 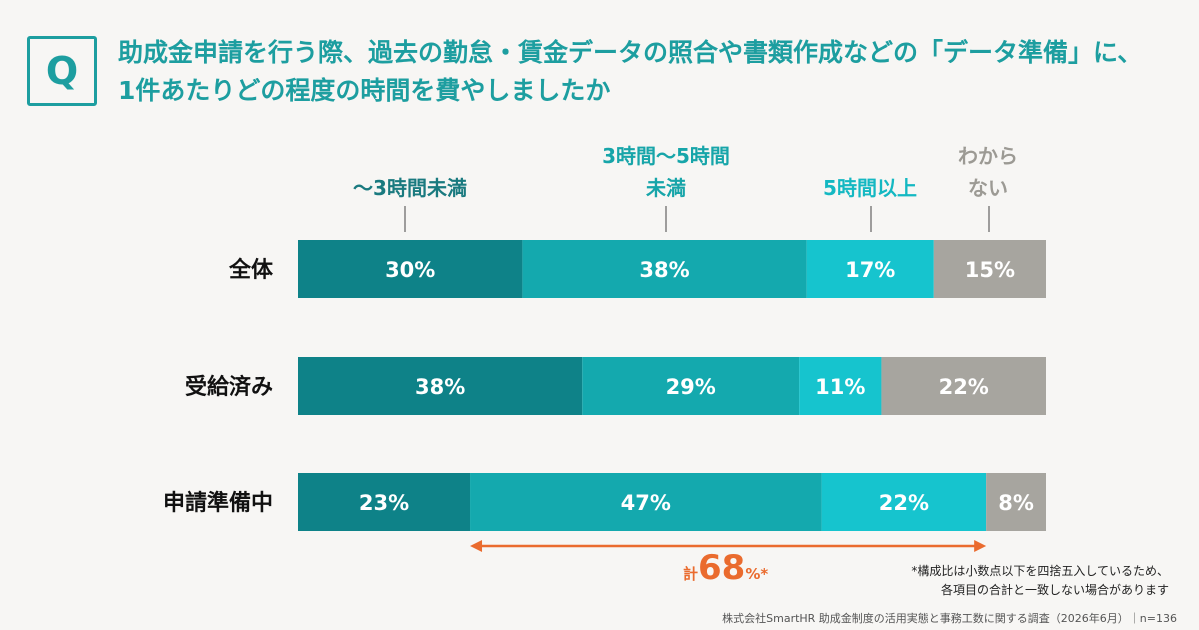 I want to click on legend-label: 〜3時間未満, so click(x=410, y=188).